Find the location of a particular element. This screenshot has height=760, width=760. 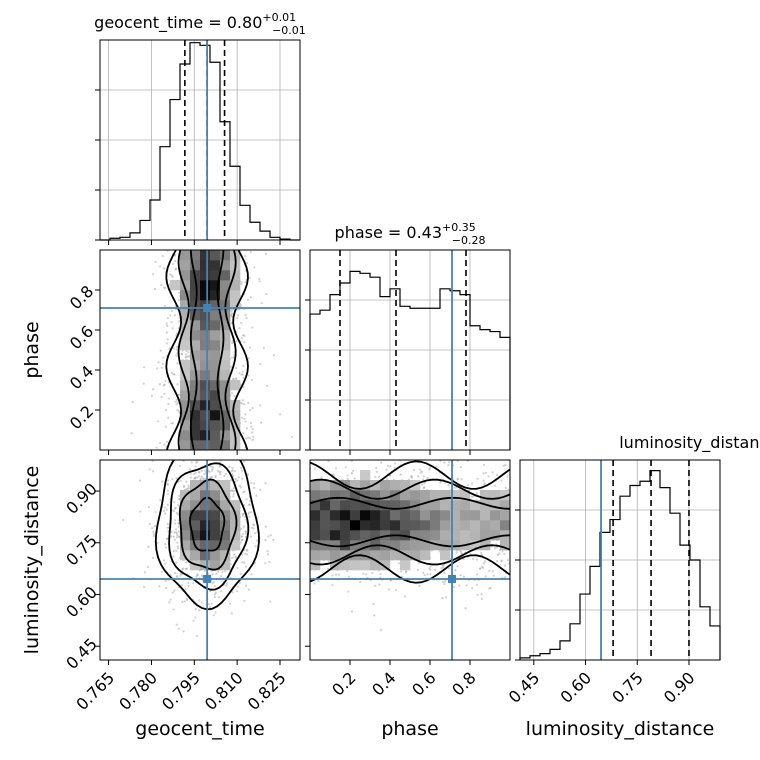

histogram-panel-phase: phase = 0.43+0.35 −0.28 is located at coordinates (408, 338).